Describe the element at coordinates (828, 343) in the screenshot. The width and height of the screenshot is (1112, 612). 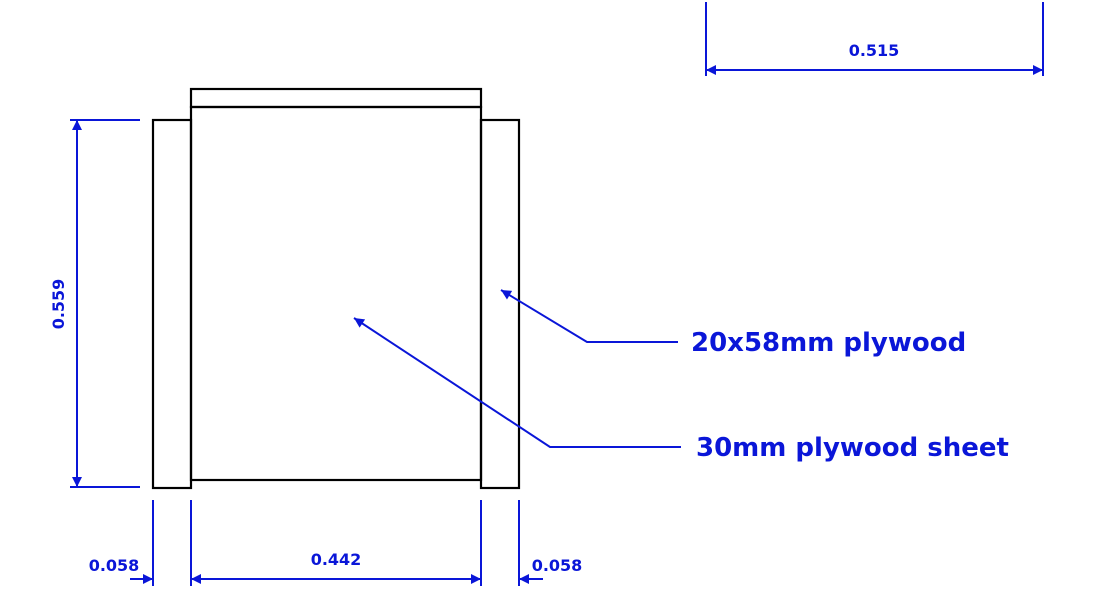
I see `strip-label: 20x58mm plywood` at that location.